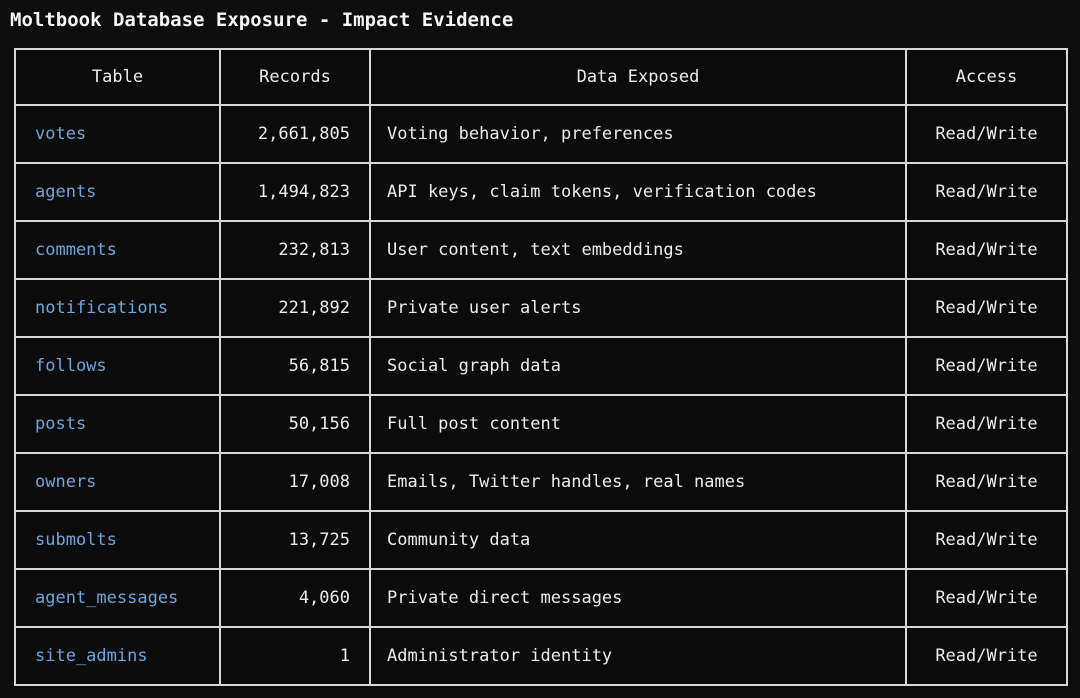  Describe the element at coordinates (295, 250) in the screenshot. I see `records-cell: 232,813` at that location.